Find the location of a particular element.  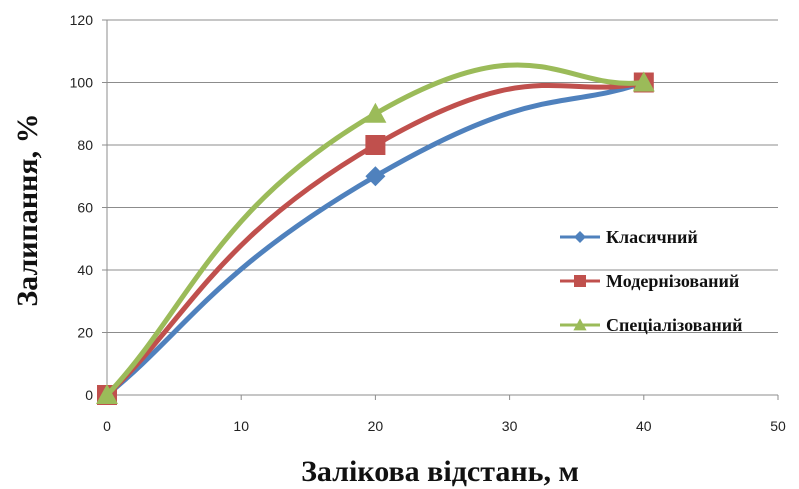

x-tick-label: 30 is located at coordinates (510, 426).